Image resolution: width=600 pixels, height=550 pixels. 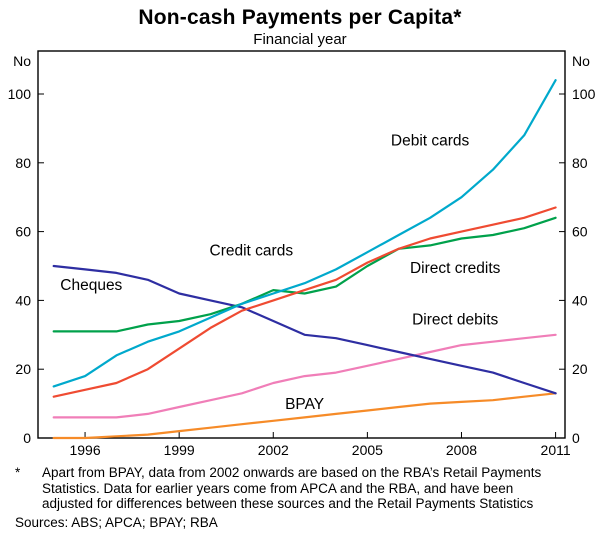 I want to click on x-tick-label: 2005, so click(x=367, y=450).